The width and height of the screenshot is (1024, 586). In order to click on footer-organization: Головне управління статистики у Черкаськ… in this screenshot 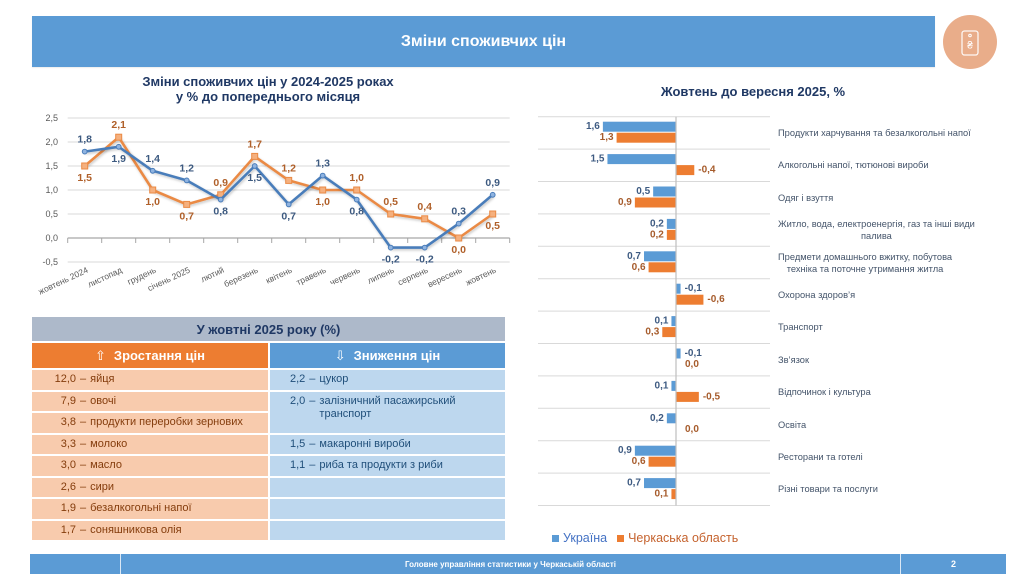, I will do `click(511, 564)`.